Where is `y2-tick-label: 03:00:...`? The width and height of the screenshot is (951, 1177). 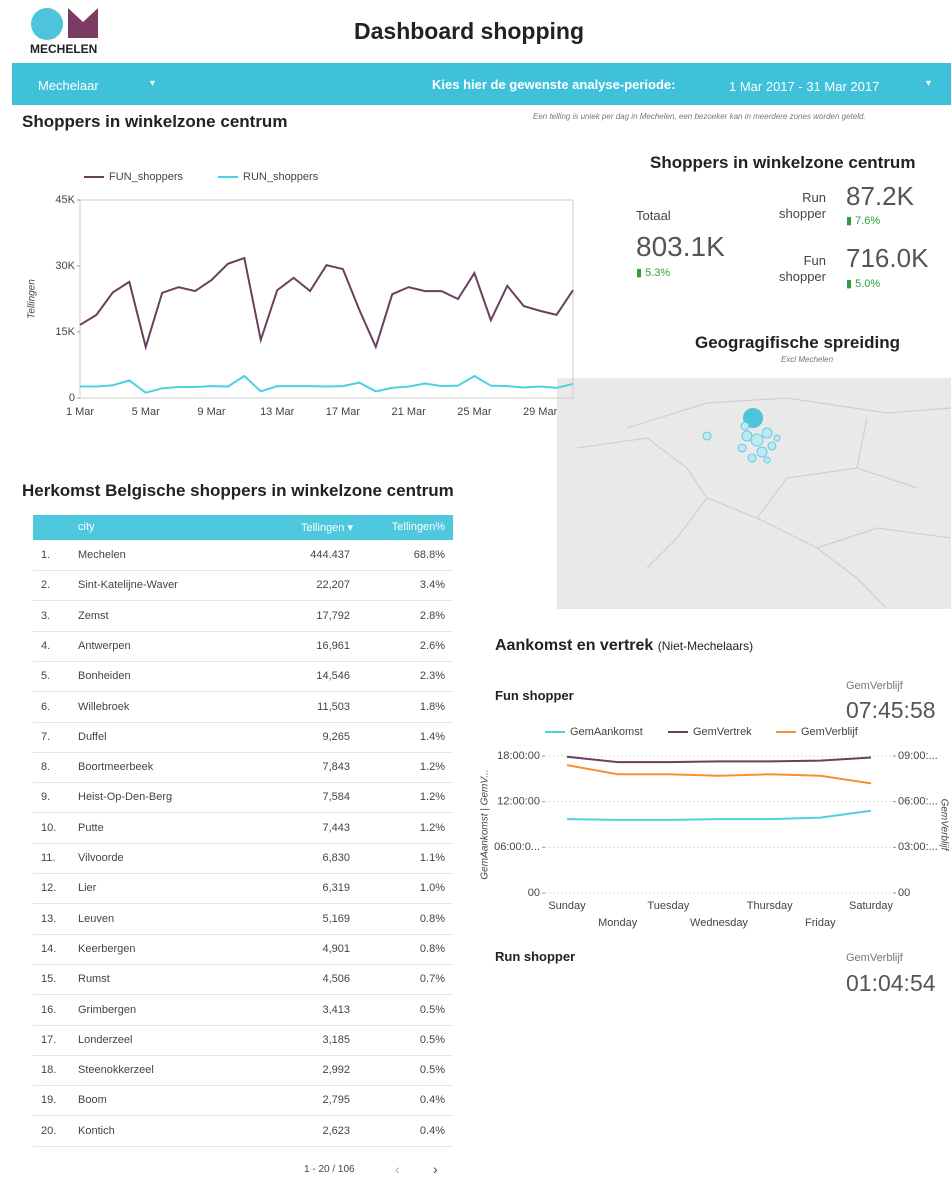
y2-tick-label: 03:00:... is located at coordinates (918, 847).